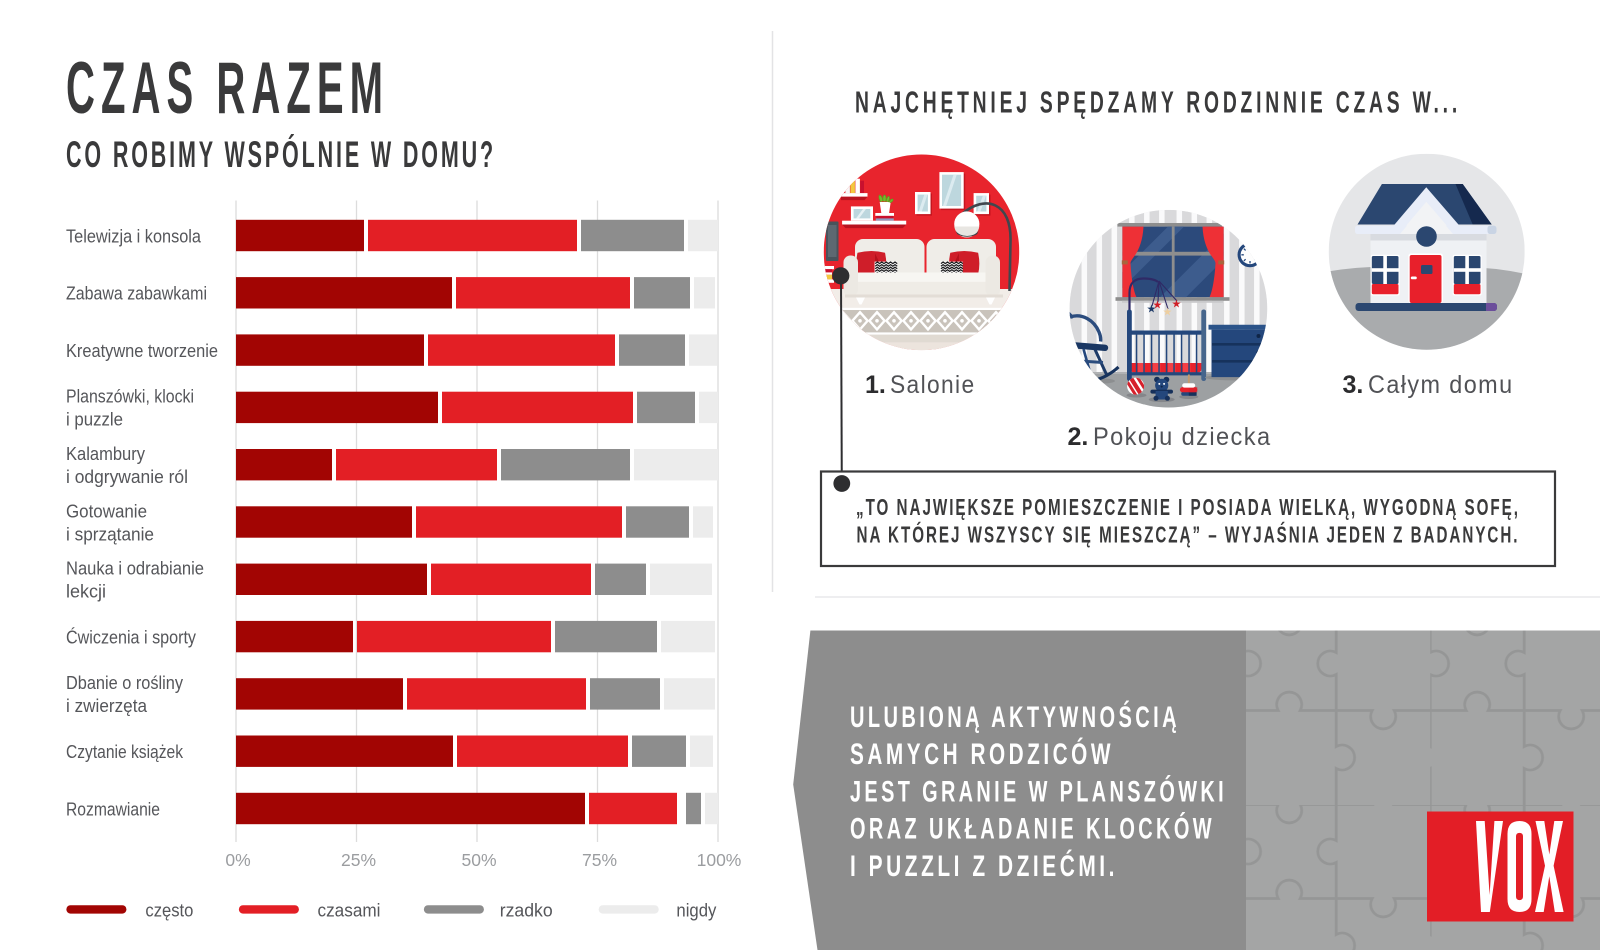  I want to click on svg-text: CZAS RAZEM, so click(227, 88).